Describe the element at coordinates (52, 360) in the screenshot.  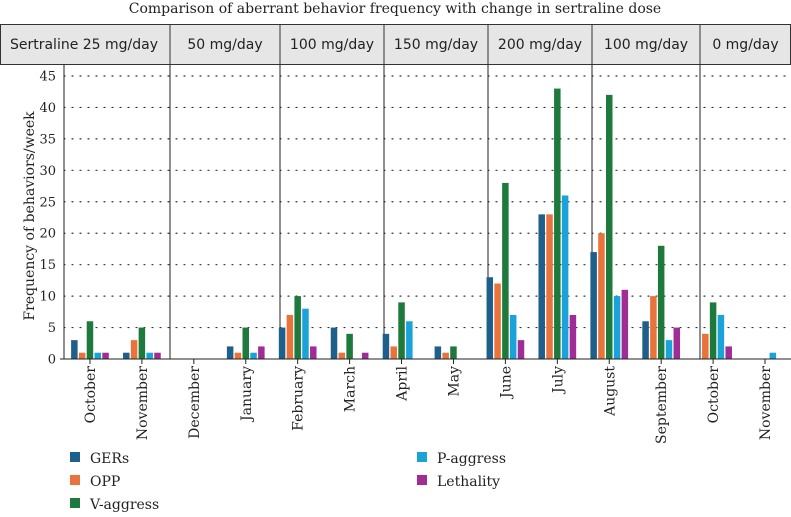
I see `y-tick-label: 0` at that location.